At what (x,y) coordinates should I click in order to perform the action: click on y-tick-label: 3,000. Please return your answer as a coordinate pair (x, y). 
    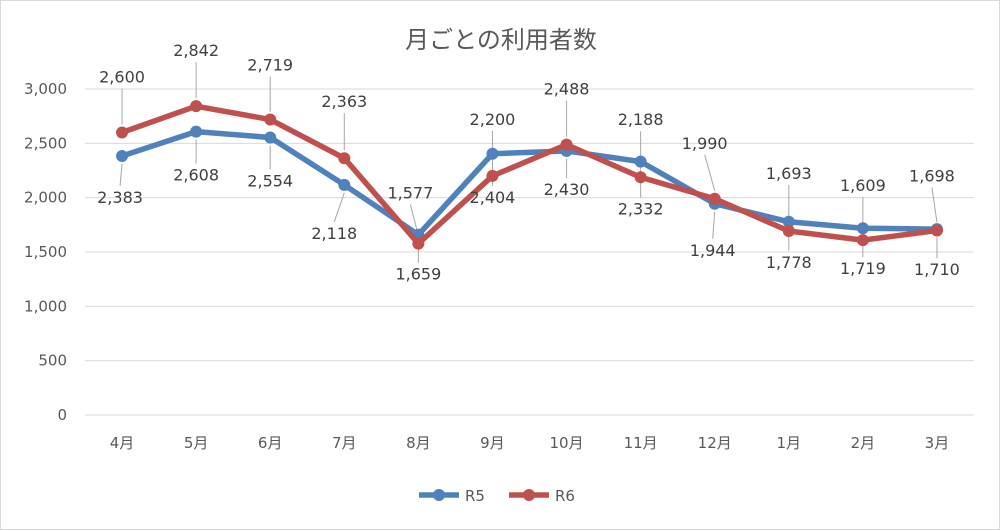
    Looking at the image, I should click on (45, 89).